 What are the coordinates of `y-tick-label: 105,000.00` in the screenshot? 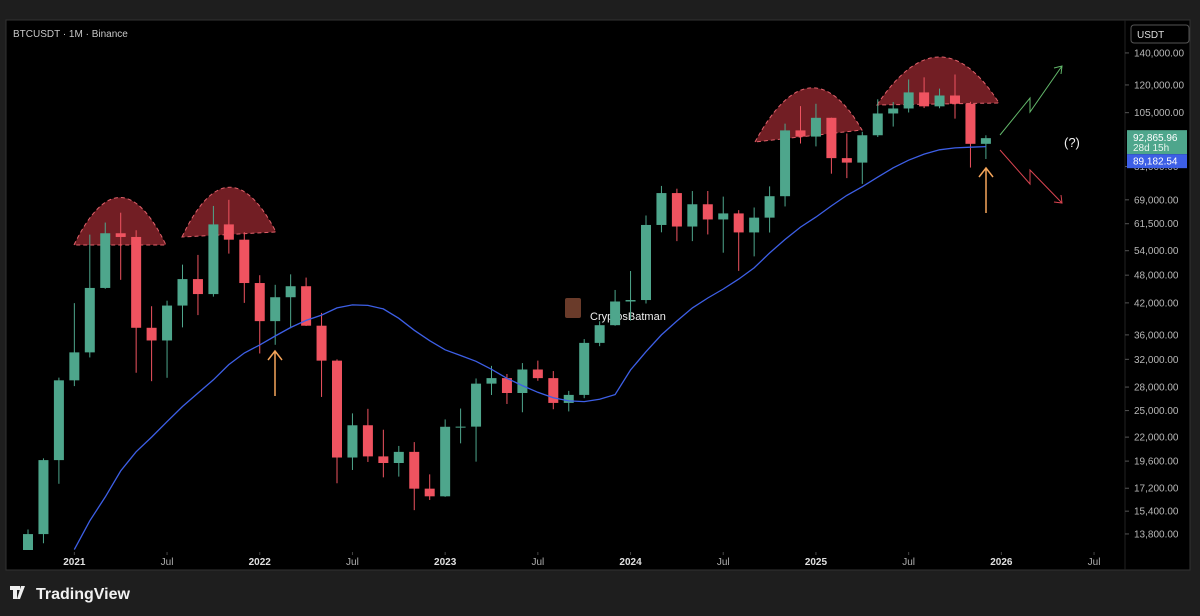 It's located at (1159, 113).